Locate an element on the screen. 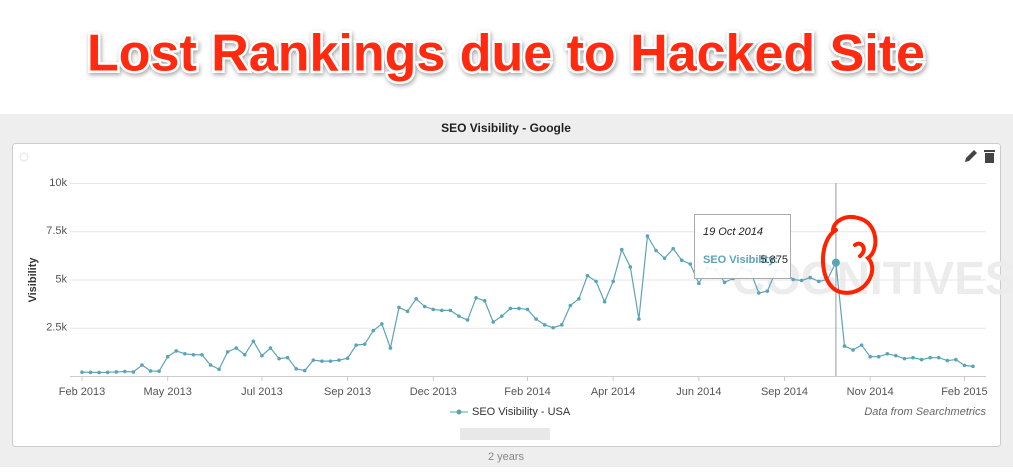  y-tick-label: 2.5k is located at coordinates (56, 328).